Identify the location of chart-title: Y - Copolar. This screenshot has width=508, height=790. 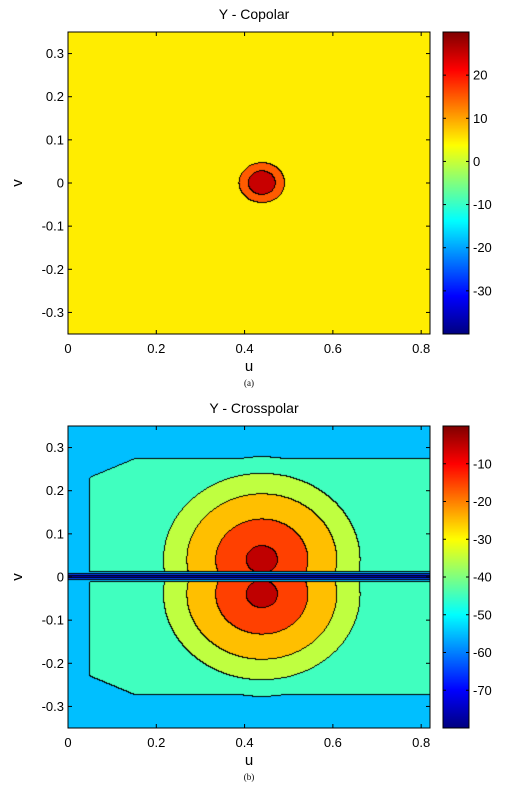
(254, 14).